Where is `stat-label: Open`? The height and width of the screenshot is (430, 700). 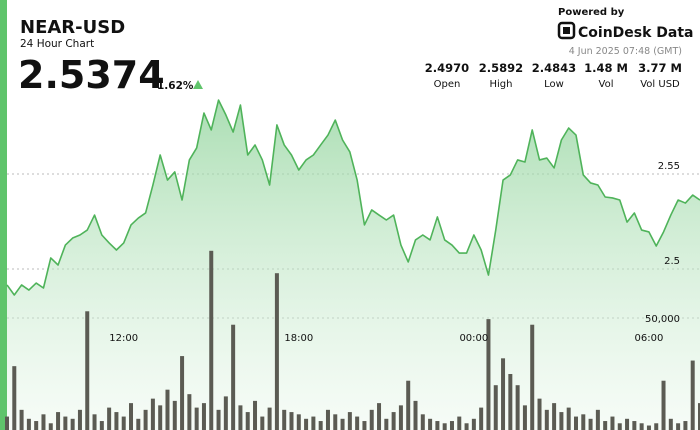
stat-label: Open is located at coordinates (447, 84).